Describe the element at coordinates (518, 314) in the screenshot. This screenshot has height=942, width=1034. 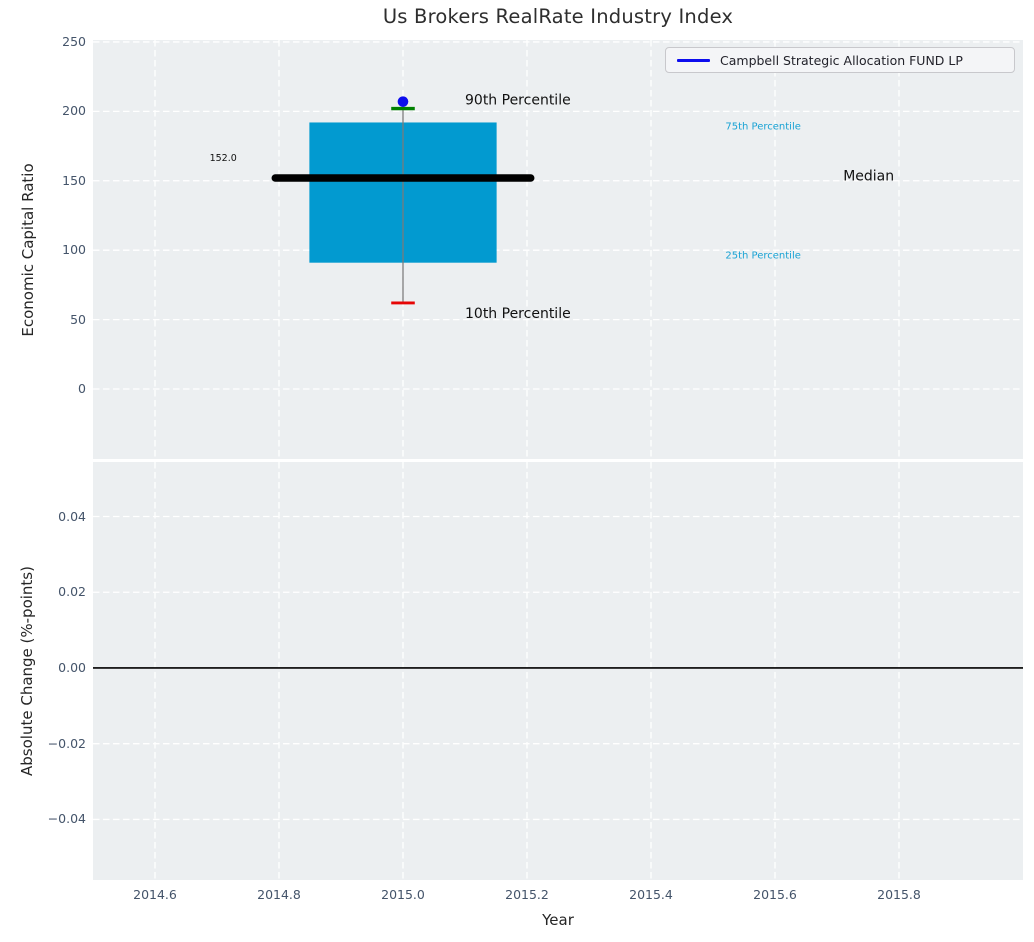
I see `annotation-10th-percentile: 10th Percentile` at that location.